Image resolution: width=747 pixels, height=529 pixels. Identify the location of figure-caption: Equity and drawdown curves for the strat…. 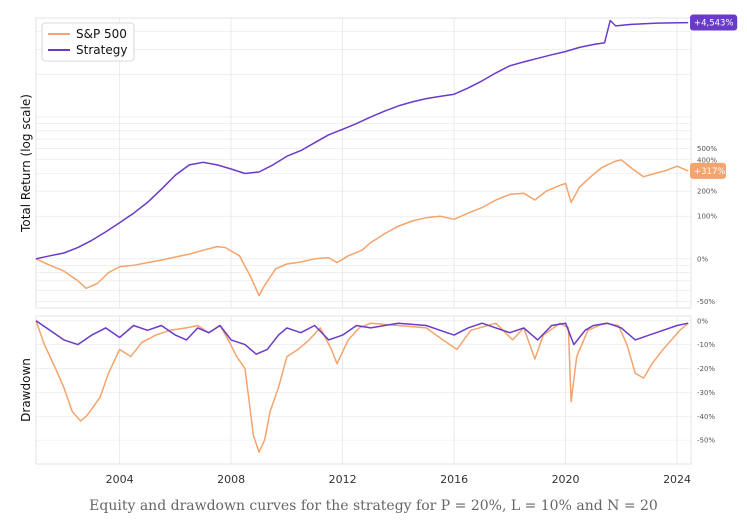
(373, 506).